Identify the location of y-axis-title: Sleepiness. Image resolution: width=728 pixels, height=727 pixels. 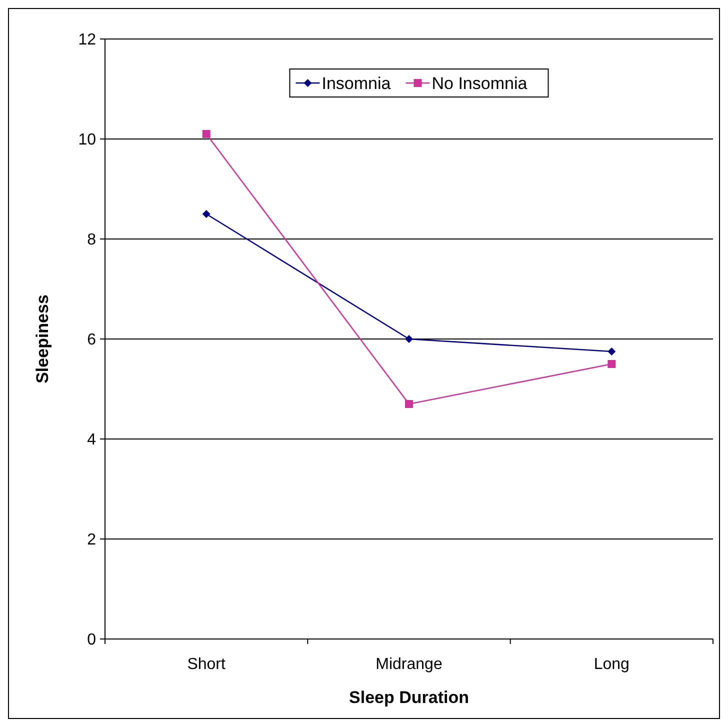
(42, 339).